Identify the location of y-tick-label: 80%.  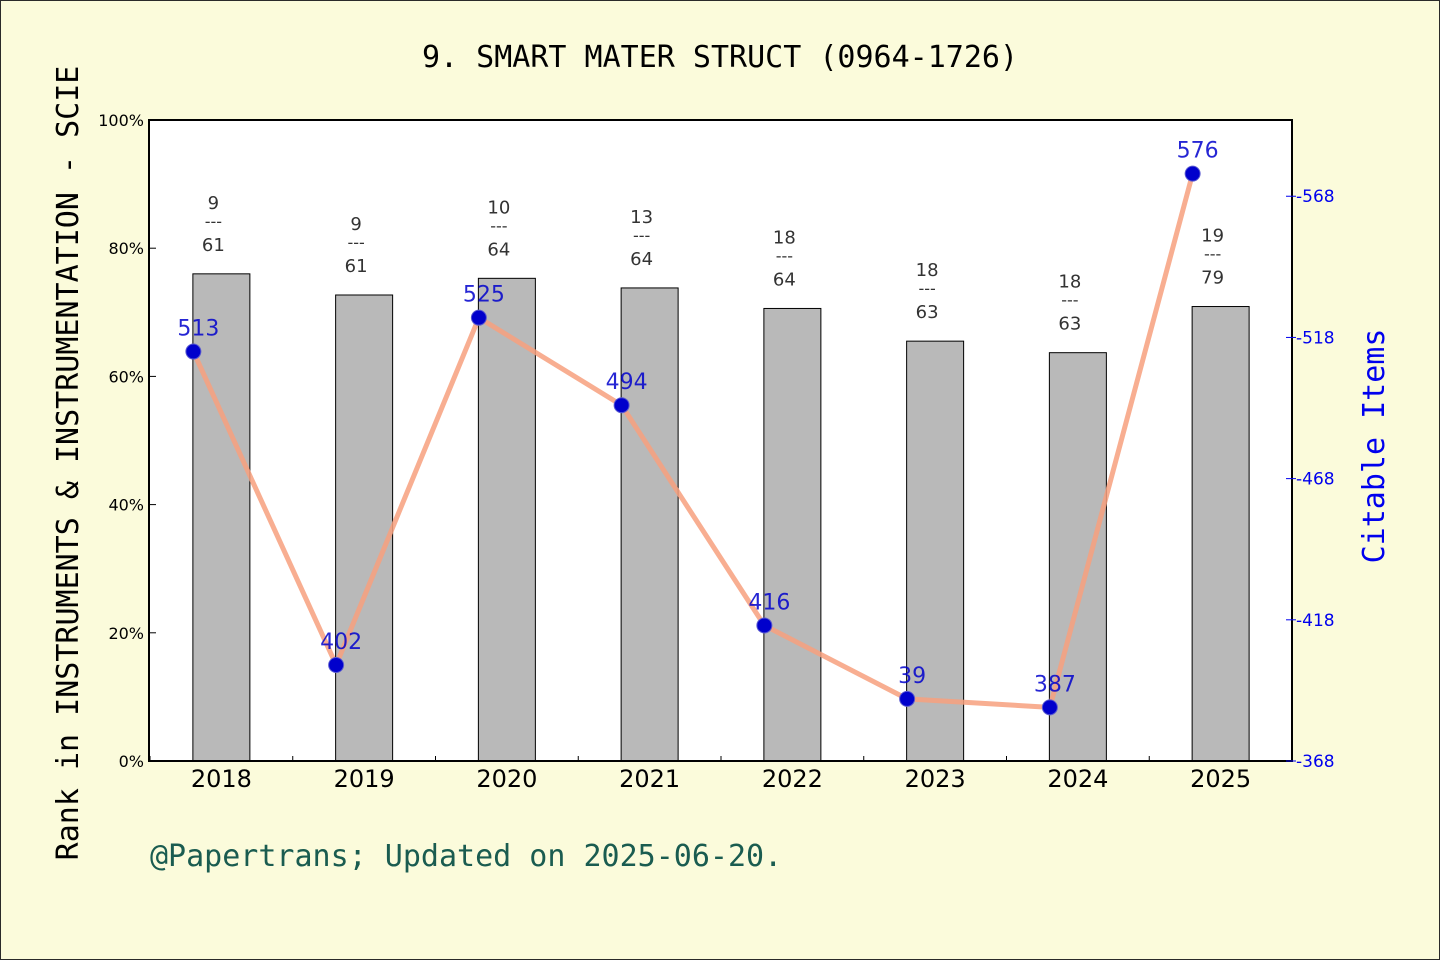
(126, 248).